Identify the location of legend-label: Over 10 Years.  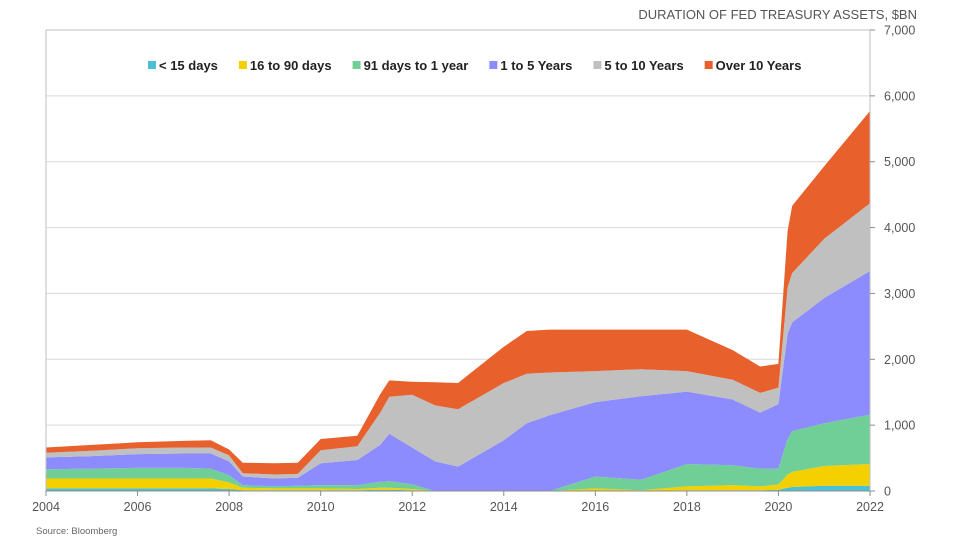
(759, 65).